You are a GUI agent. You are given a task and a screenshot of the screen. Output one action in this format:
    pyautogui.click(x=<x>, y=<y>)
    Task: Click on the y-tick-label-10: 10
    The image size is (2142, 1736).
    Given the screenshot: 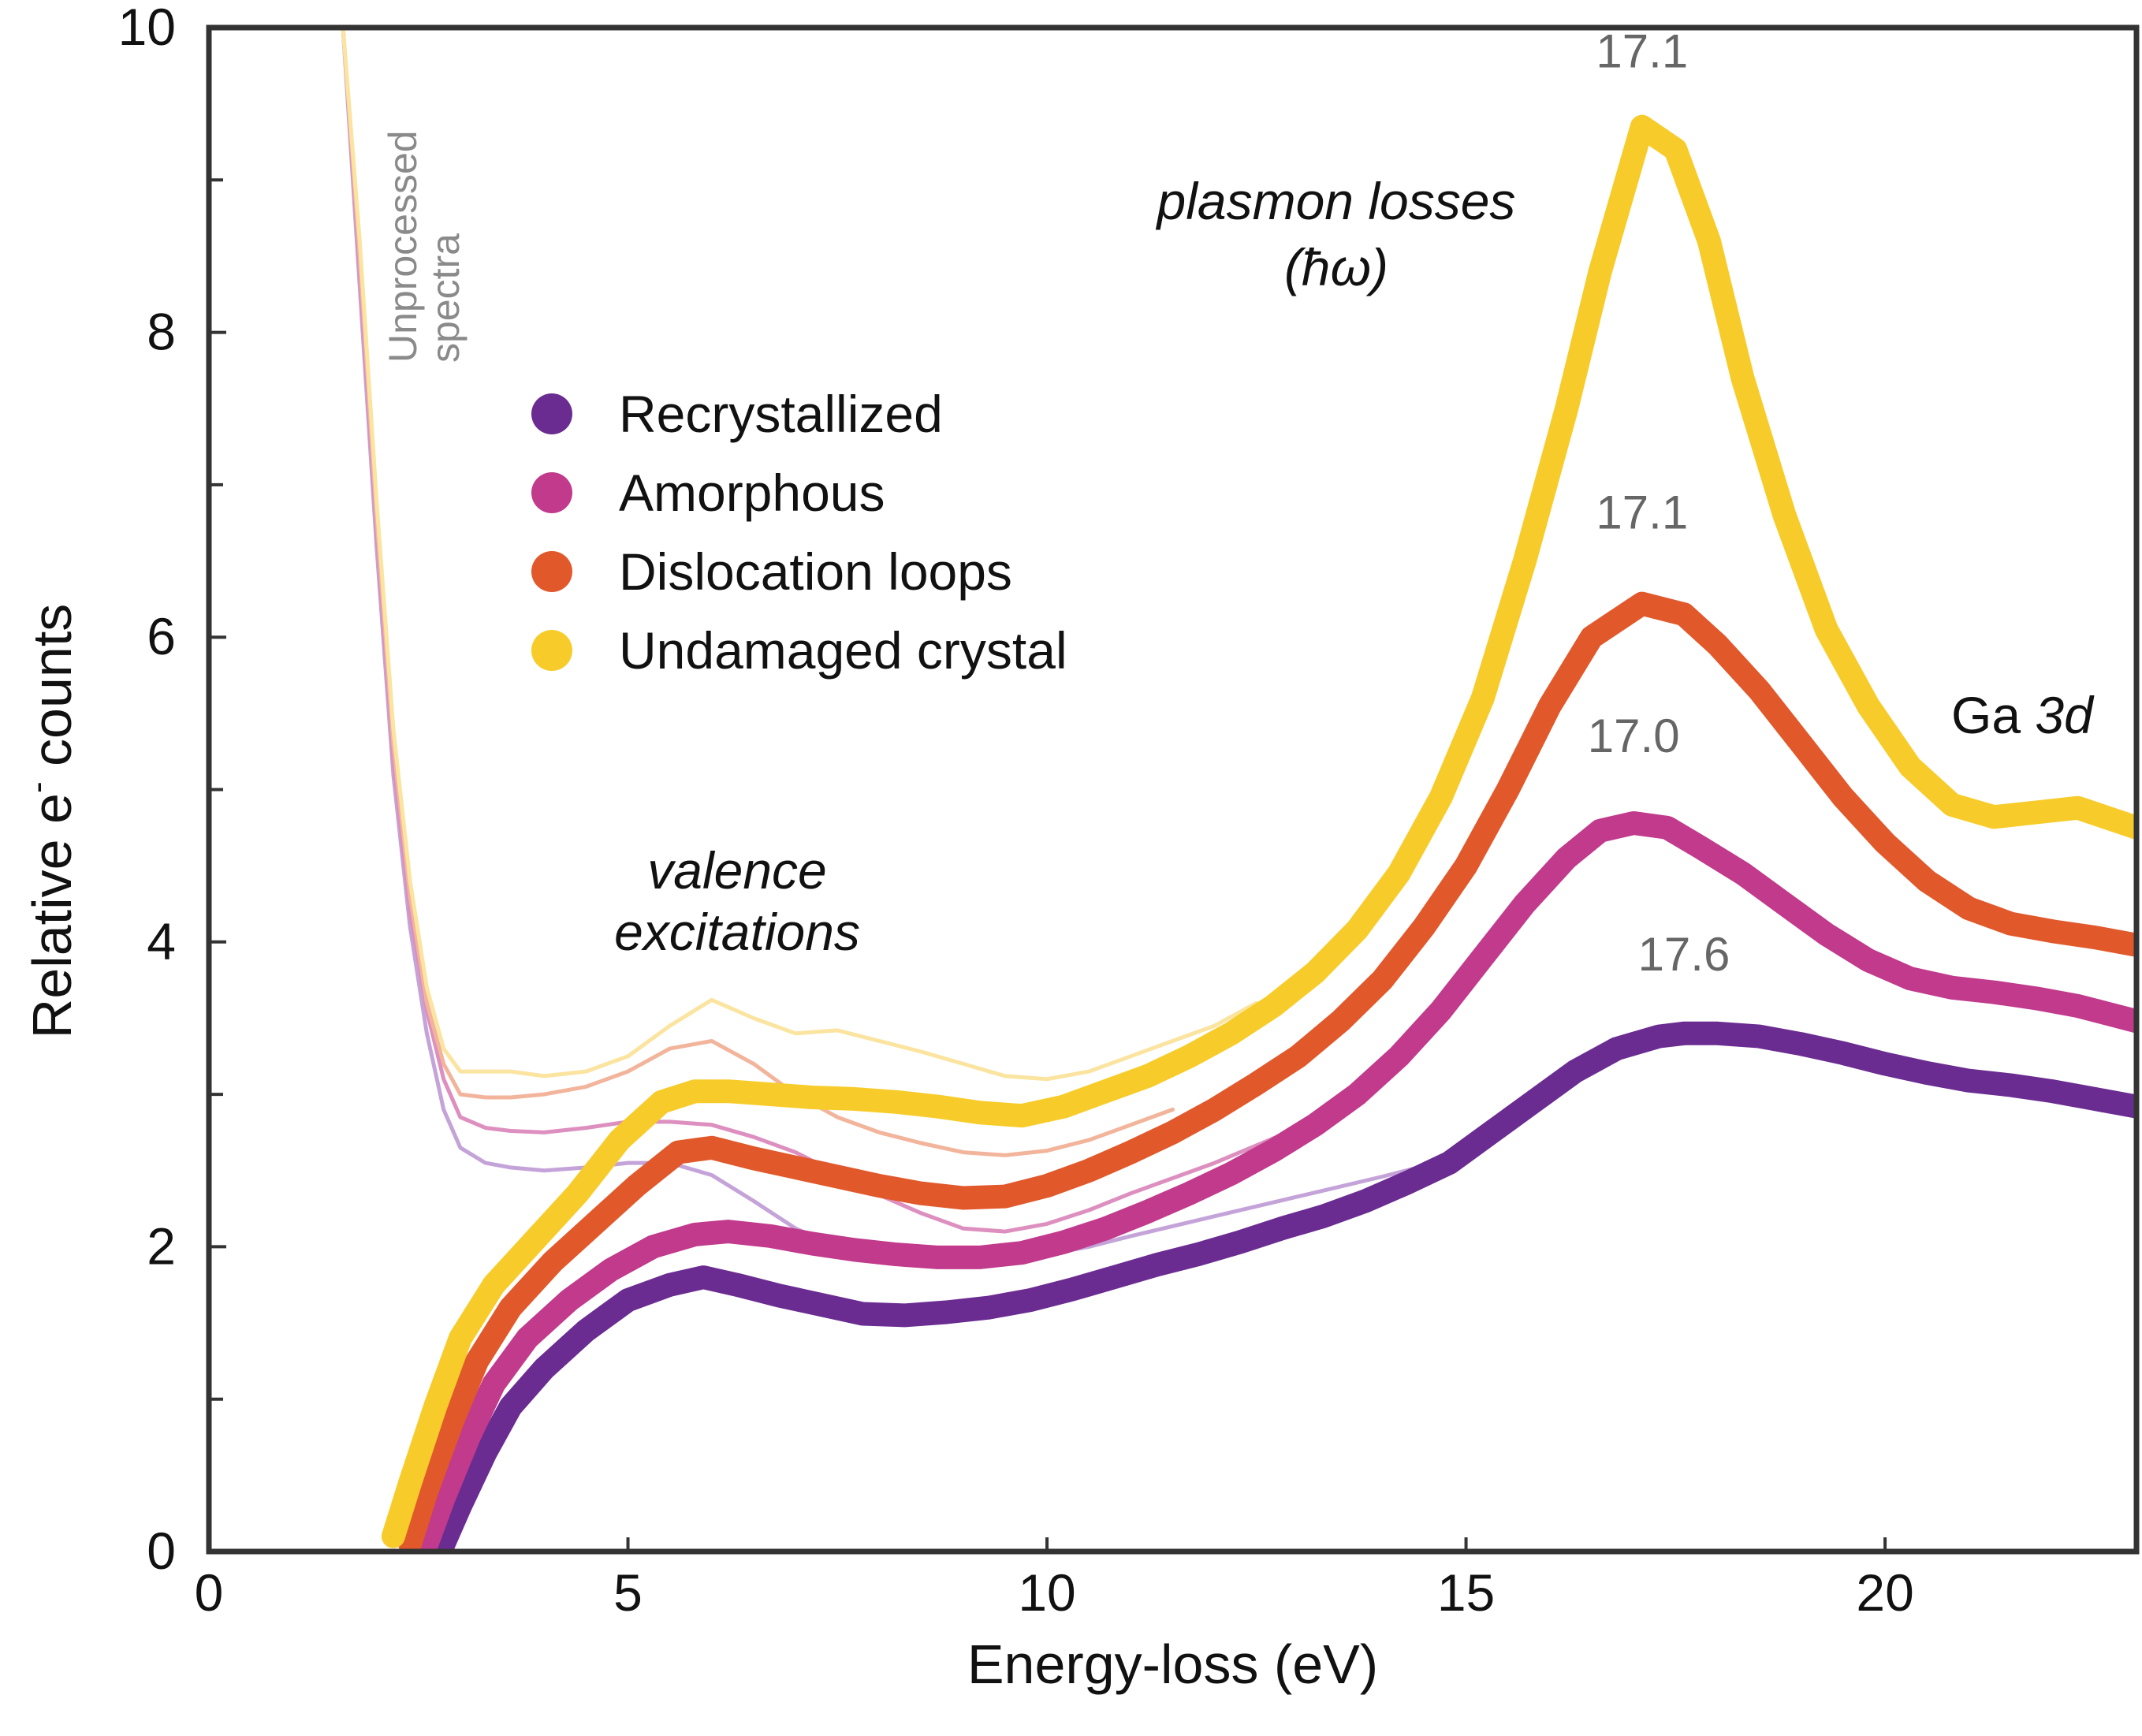 What is the action you would take?
    pyautogui.click(x=147, y=28)
    